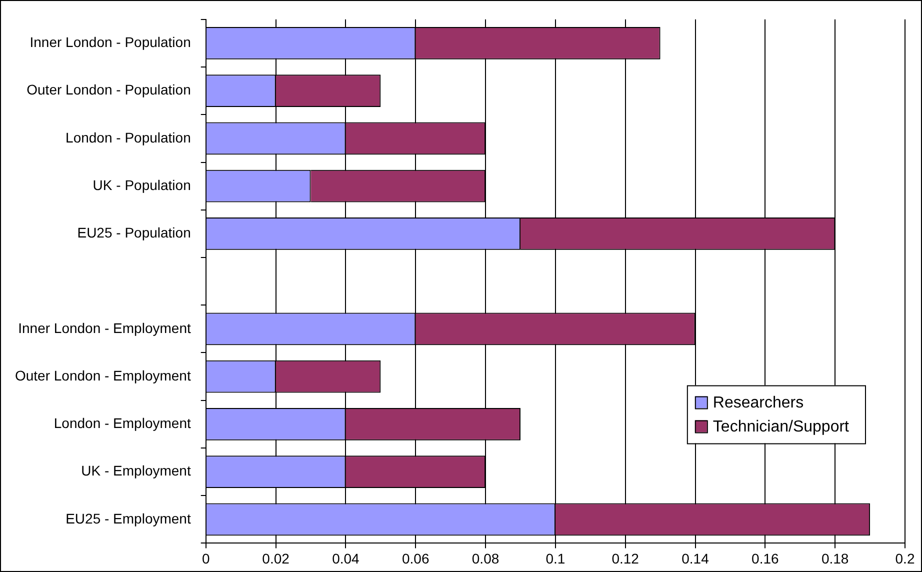  I want to click on x-tick-label: 0.04, so click(346, 558).